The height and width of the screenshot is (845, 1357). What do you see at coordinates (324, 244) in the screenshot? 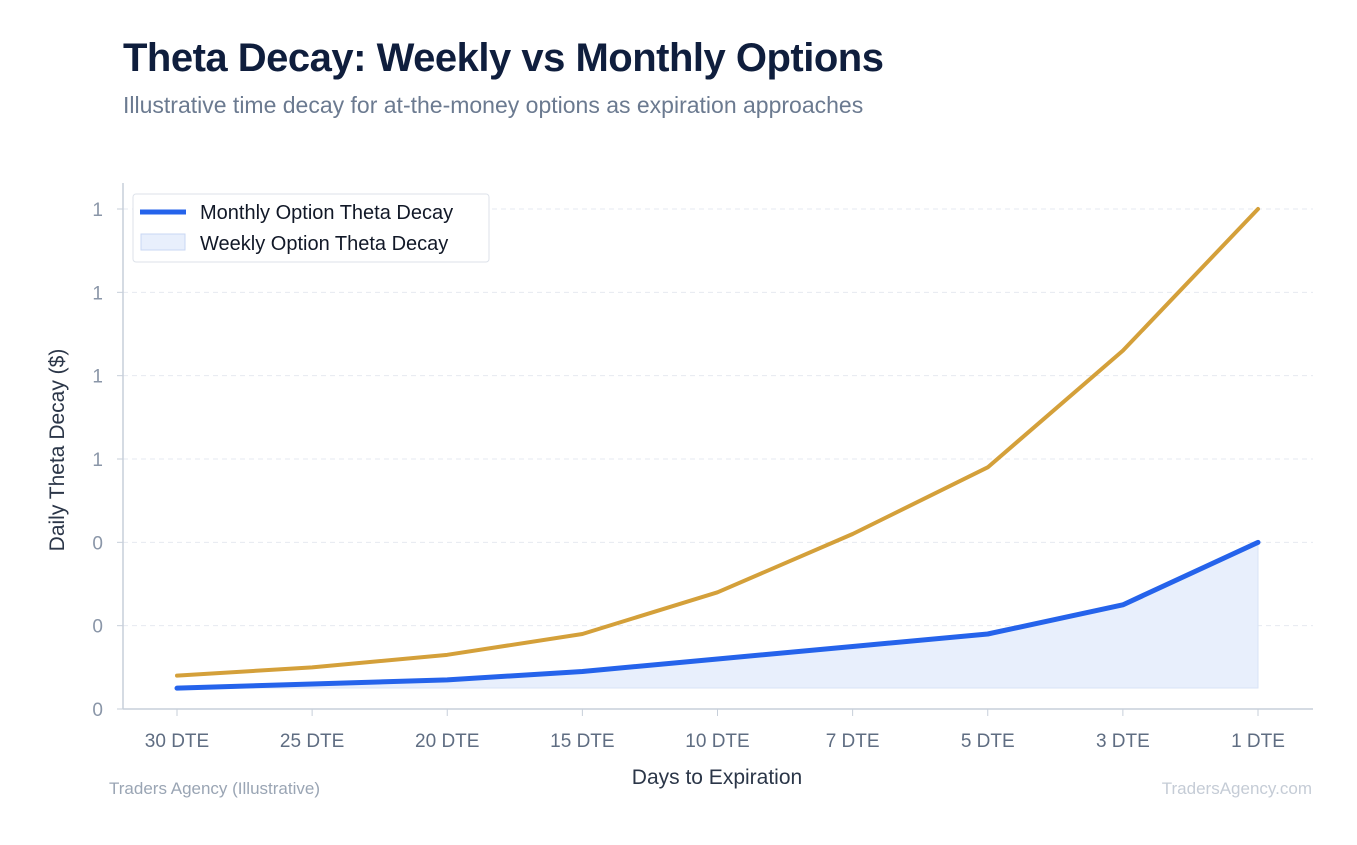
I see `legend-label-weekly: Weekly Option Theta Decay` at bounding box center [324, 244].